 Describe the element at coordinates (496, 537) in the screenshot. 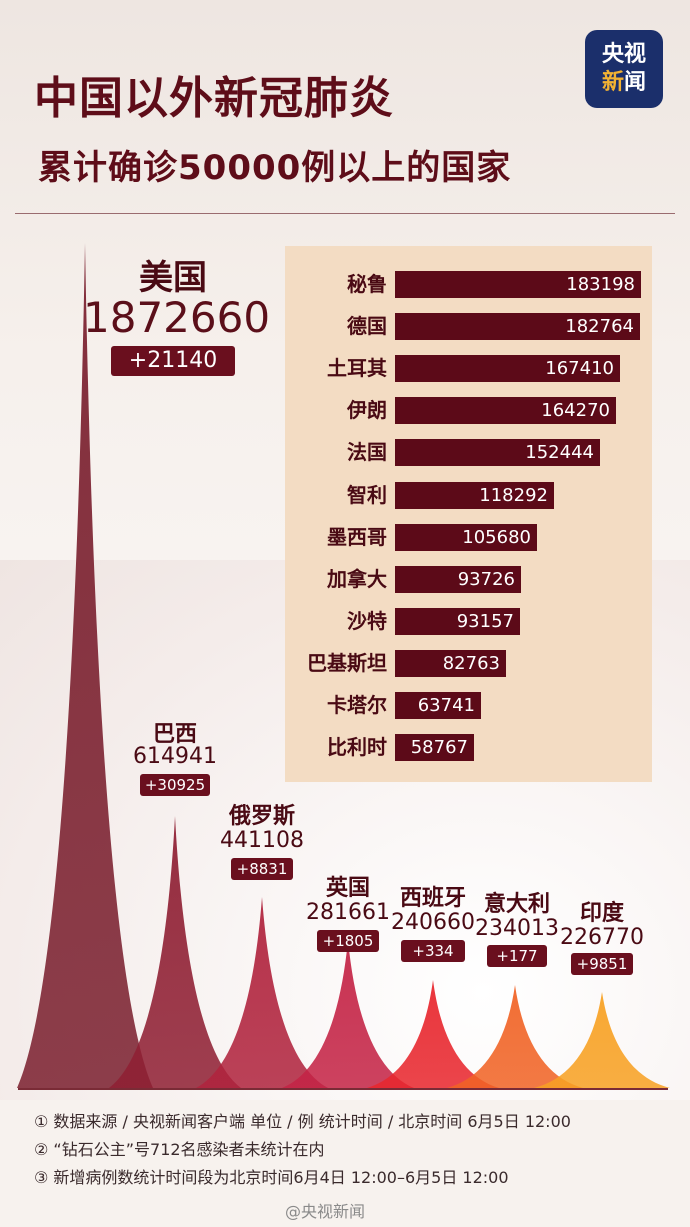

I see `bar-value-label: 105680` at that location.